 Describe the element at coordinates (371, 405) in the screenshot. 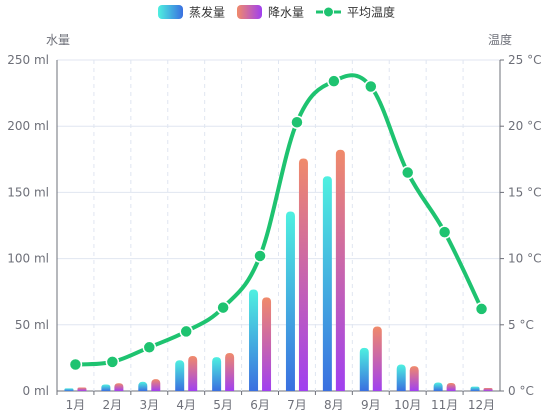

I see `x-tick-label: 9月` at that location.